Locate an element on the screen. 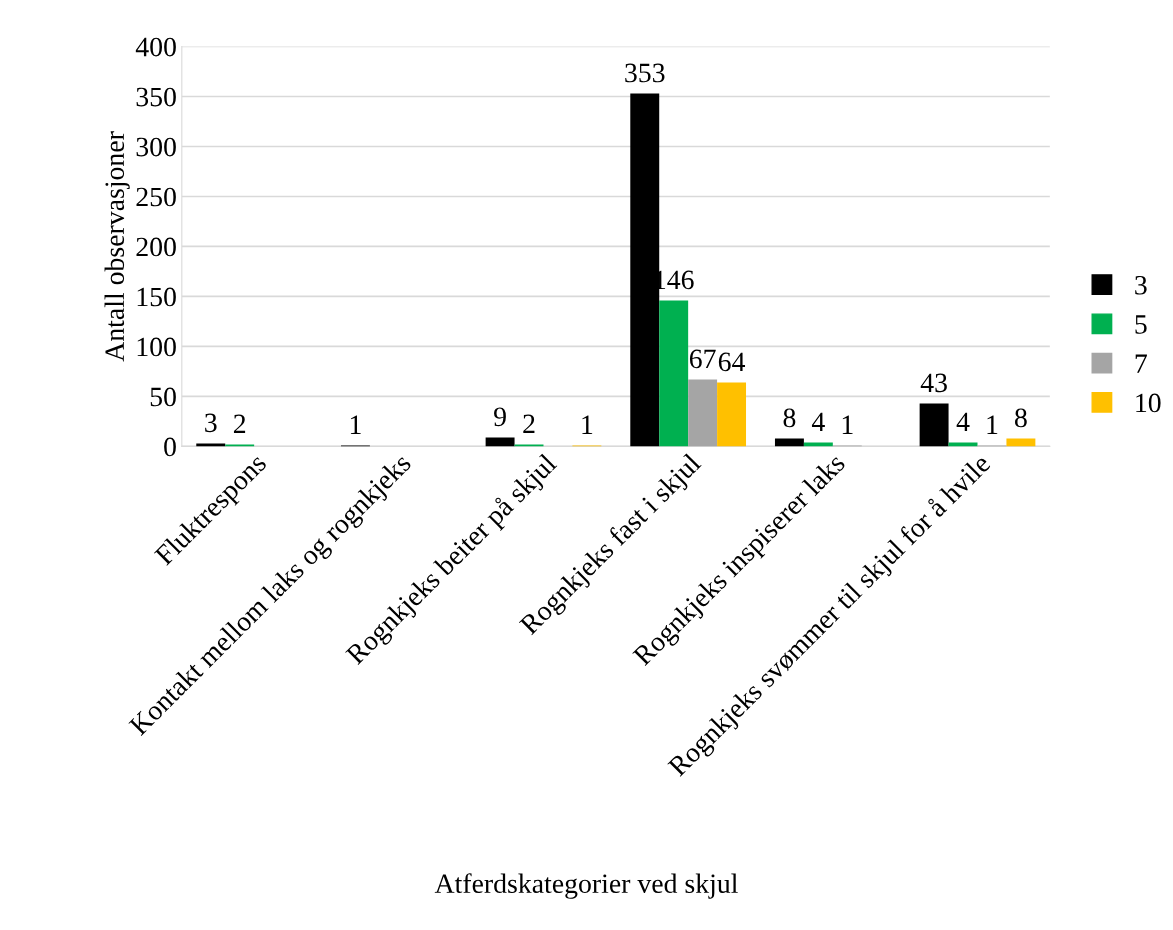  y-tick-label: 200 is located at coordinates (156, 247).